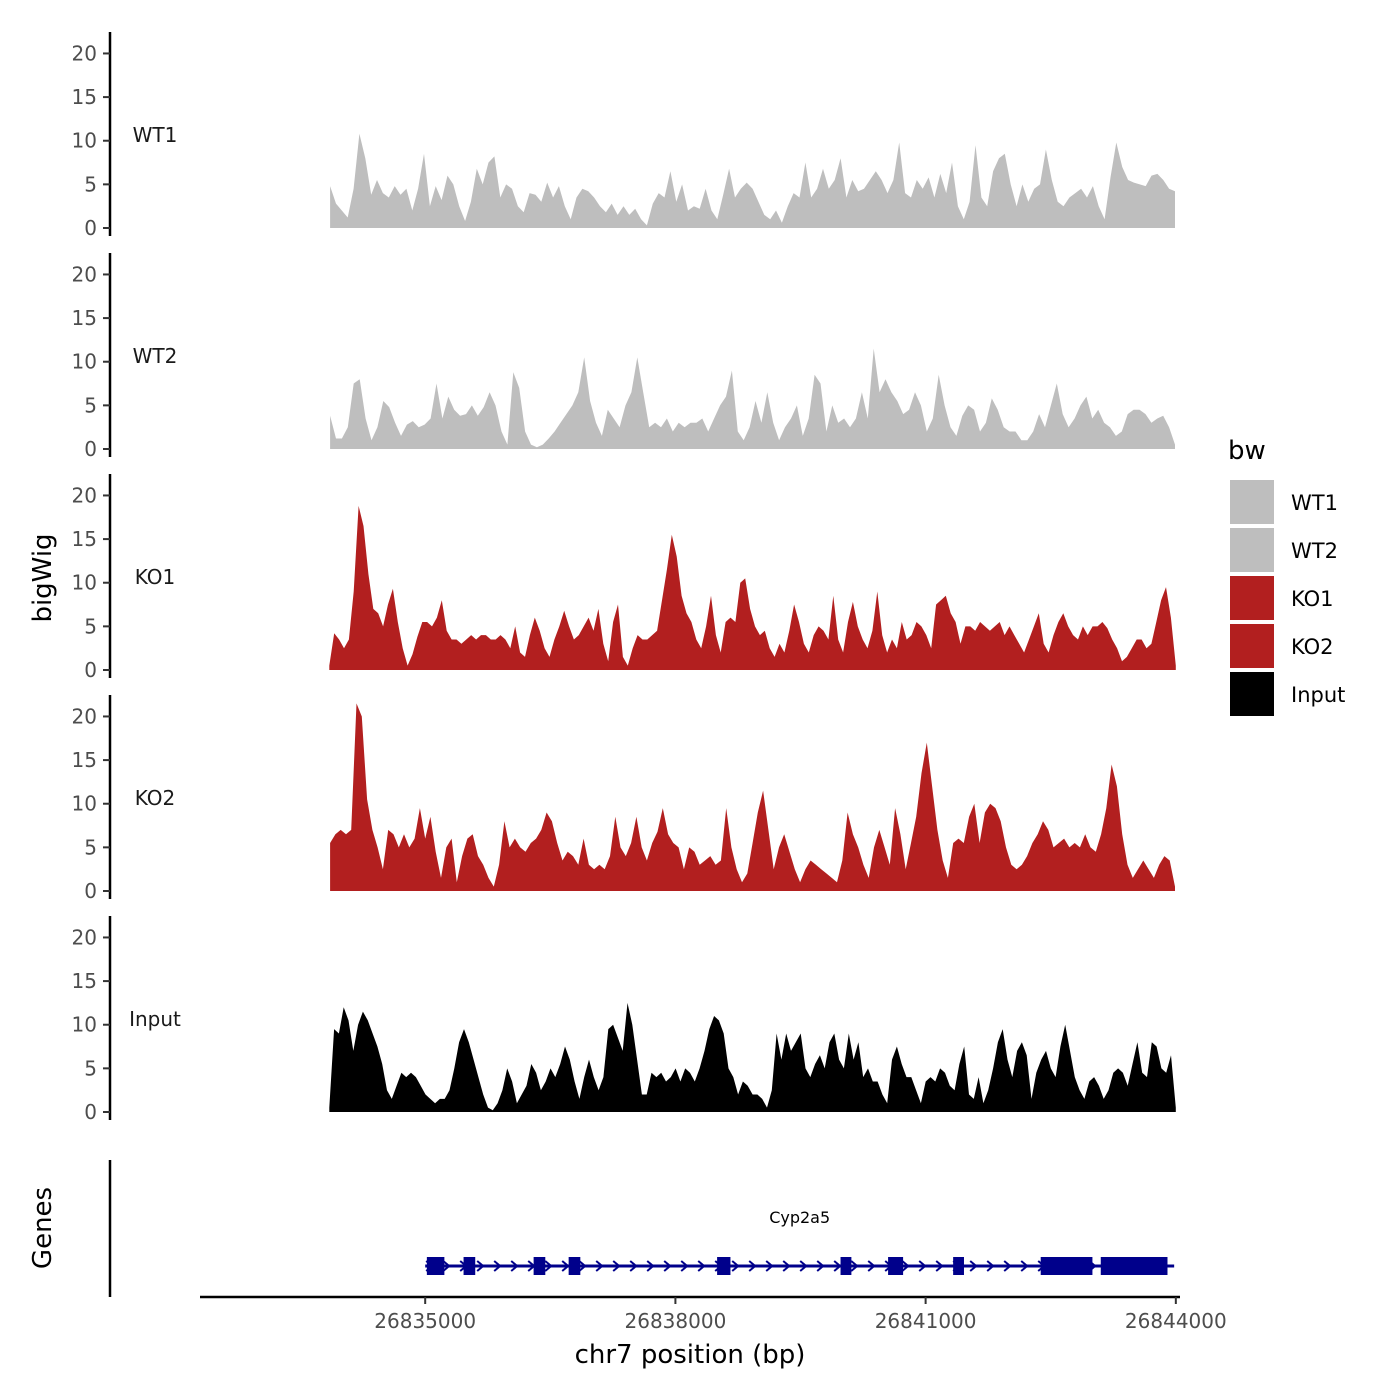  What do you see at coordinates (752, 1057) in the screenshot?
I see `area-input` at bounding box center [752, 1057].